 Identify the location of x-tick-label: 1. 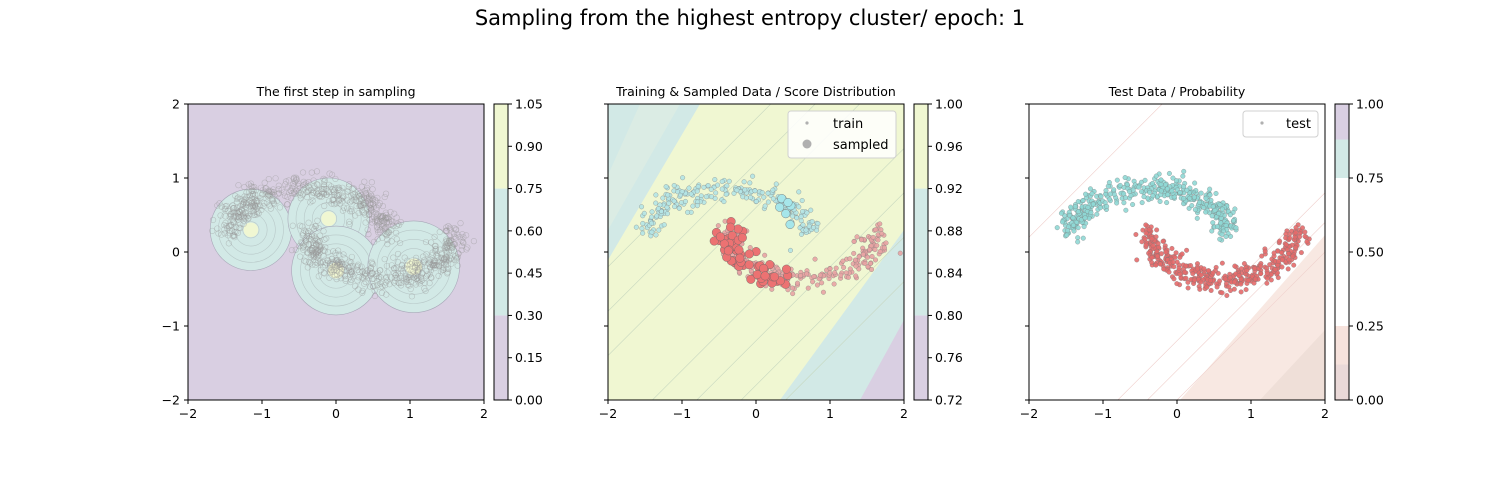
(410, 413).